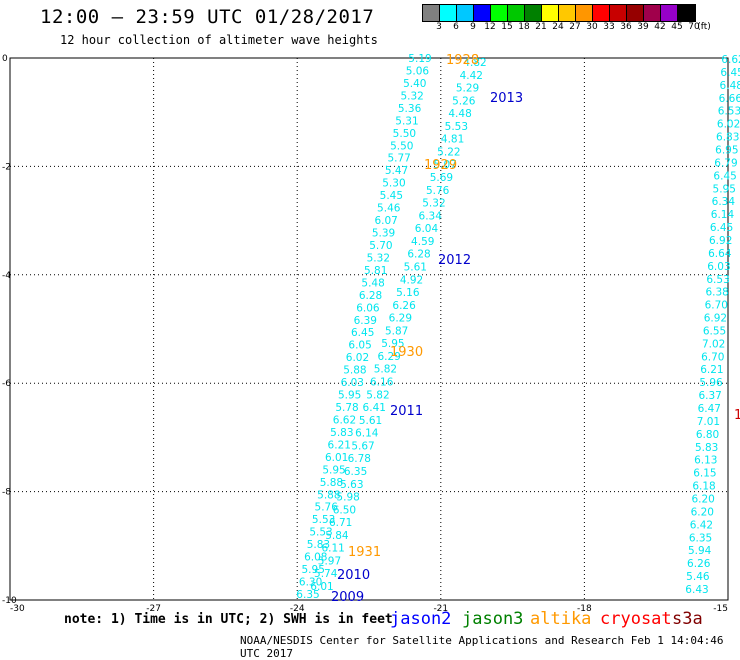  What do you see at coordinates (327, 508) in the screenshot?
I see `wave-height-value: 5.76` at bounding box center [327, 508].